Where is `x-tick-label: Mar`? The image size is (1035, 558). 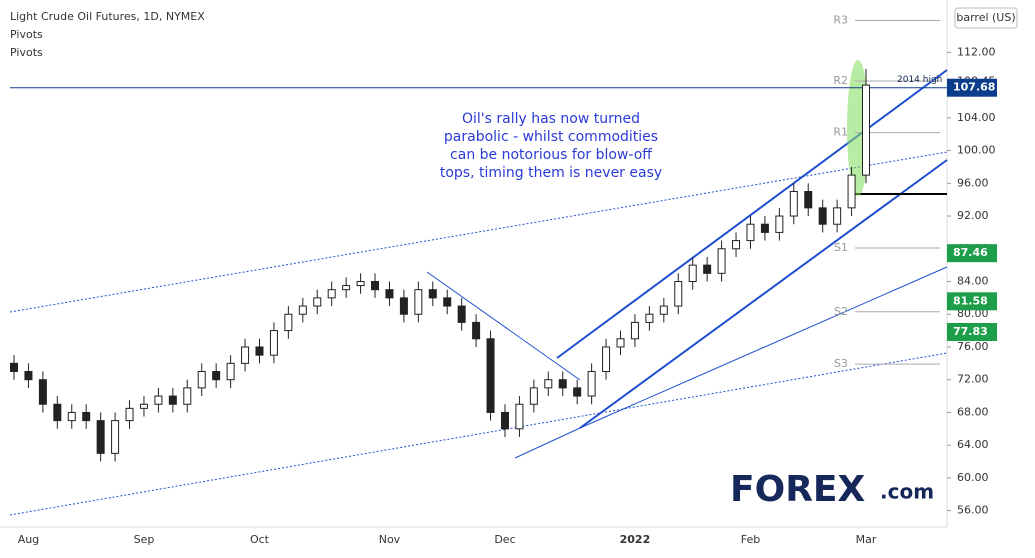 x-tick-label: Mar is located at coordinates (866, 539).